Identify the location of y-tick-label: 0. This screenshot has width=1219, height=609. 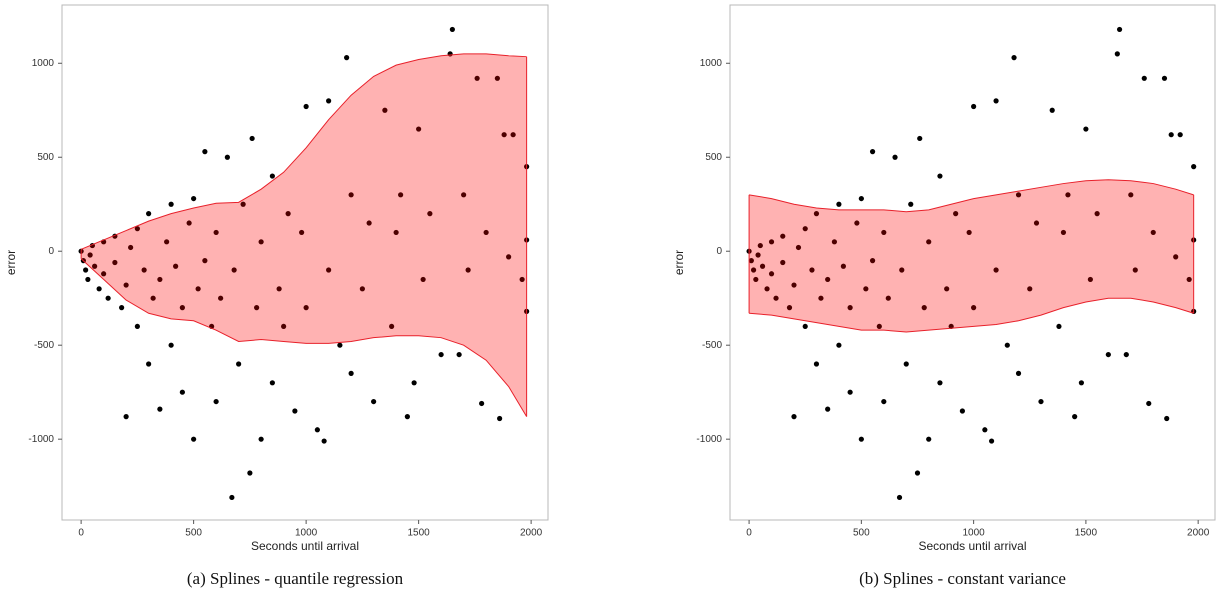
(719, 251).